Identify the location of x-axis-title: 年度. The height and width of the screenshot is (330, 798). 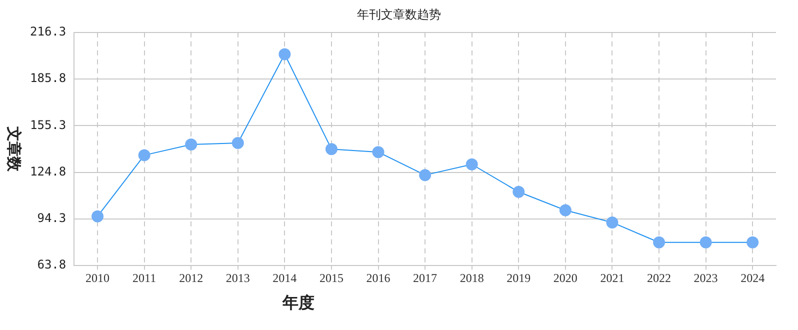
(298, 302).